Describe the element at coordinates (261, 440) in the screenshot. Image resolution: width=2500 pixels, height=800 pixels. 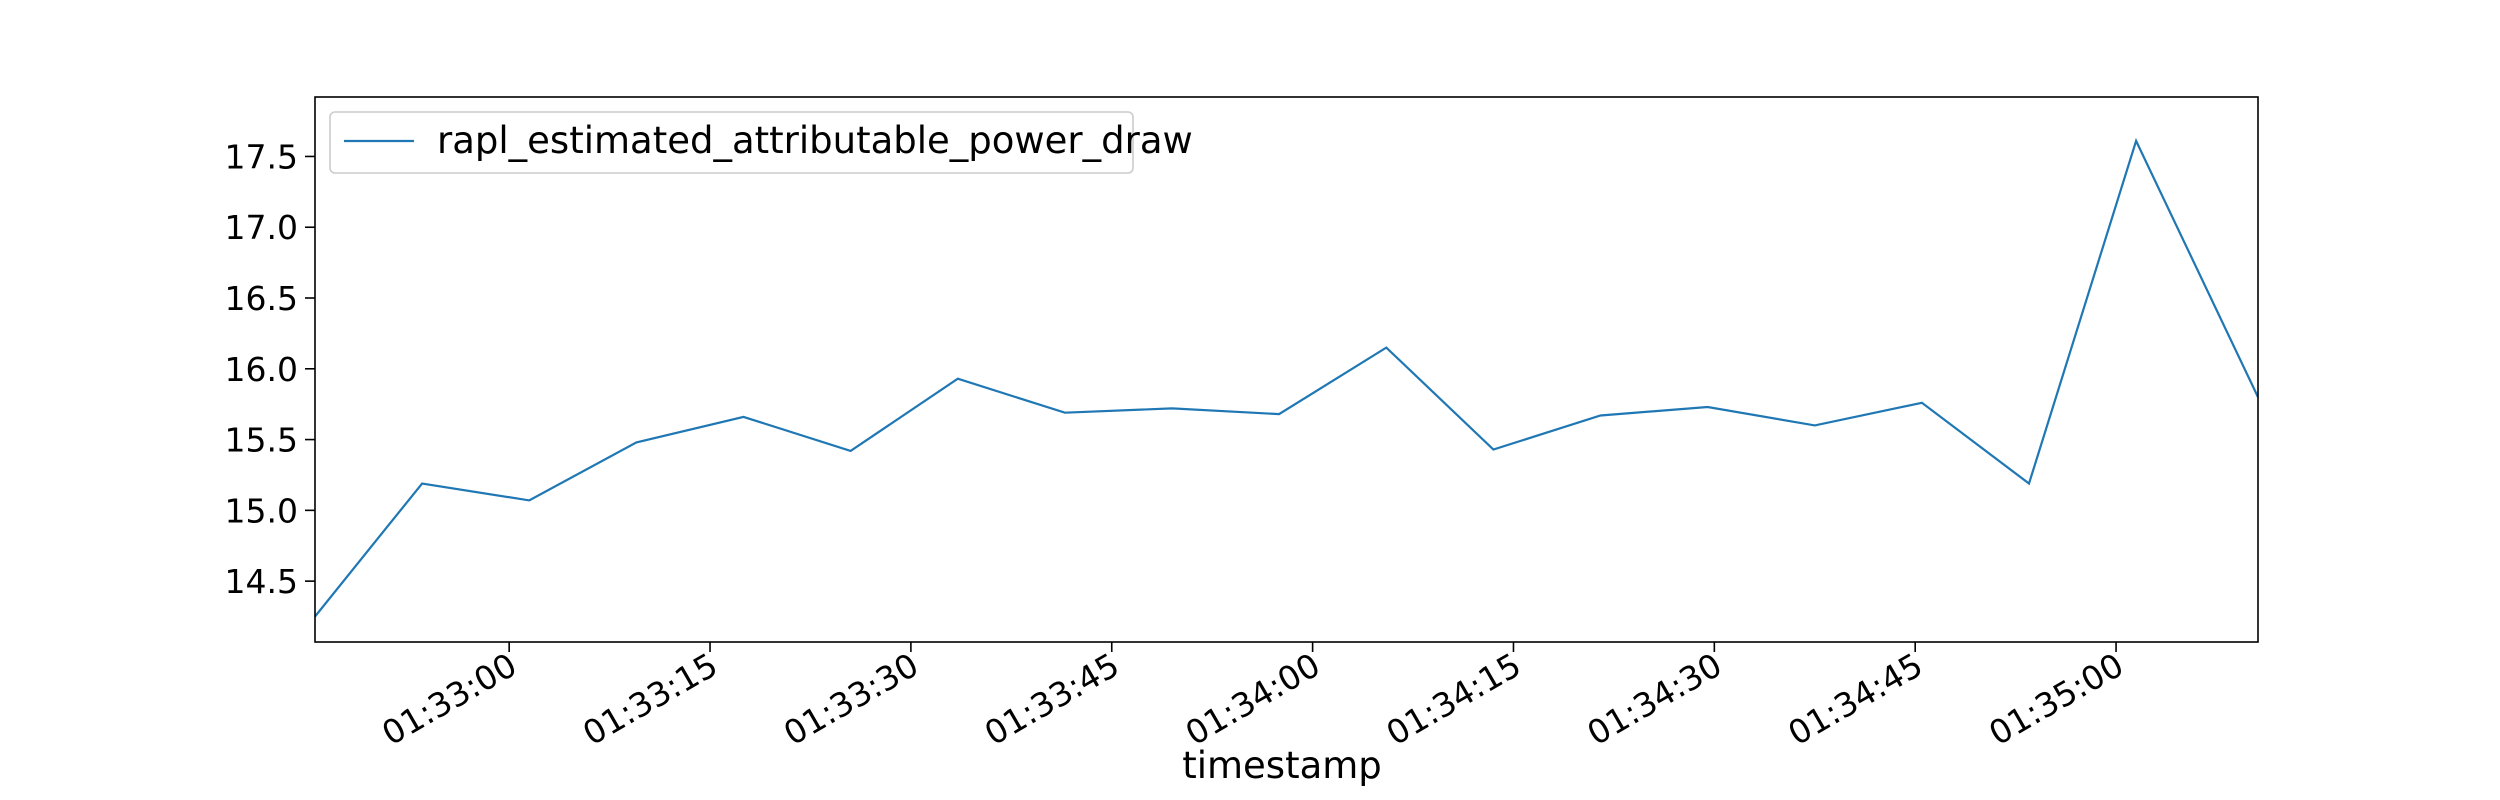
I see `y-tick-label: 15.5` at that location.